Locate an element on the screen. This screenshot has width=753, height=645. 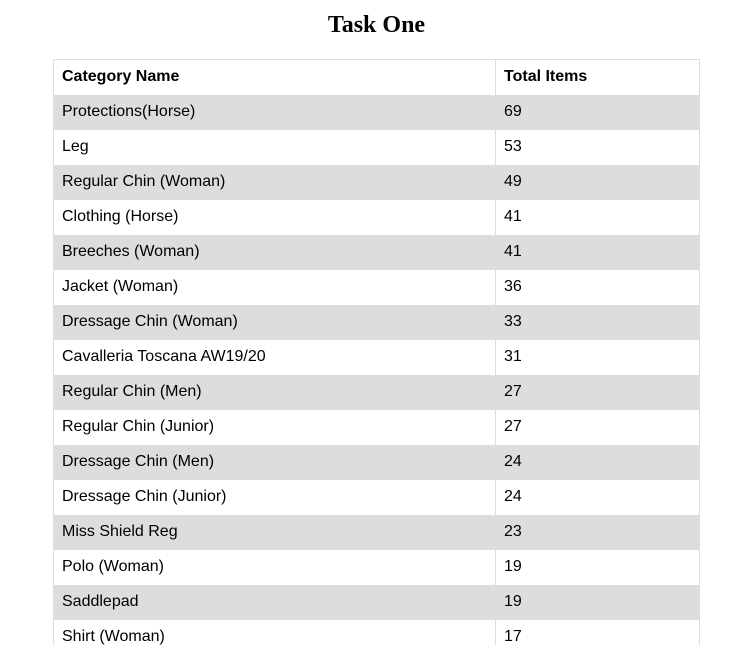
total-items-cell: 33 is located at coordinates (597, 322).